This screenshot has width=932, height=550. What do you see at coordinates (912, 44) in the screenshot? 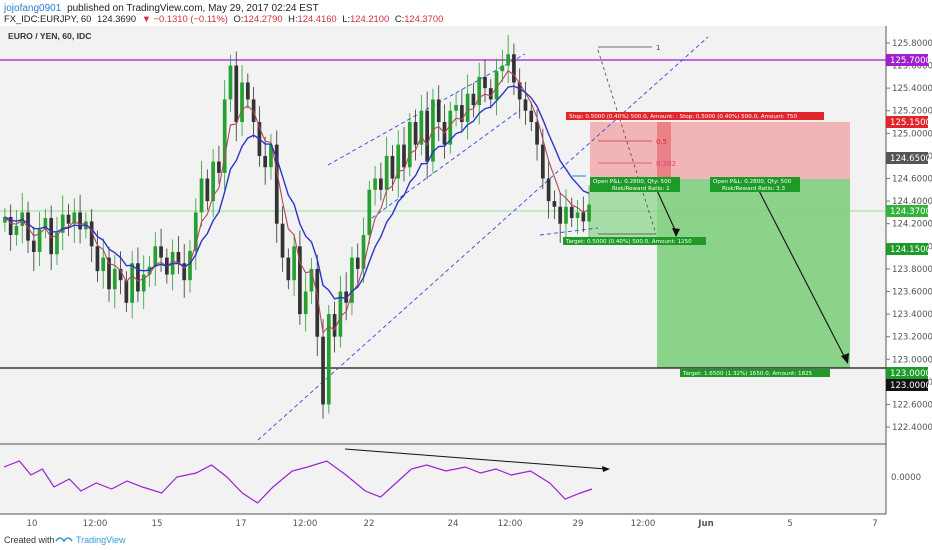
I see `y-tick-label: 125.8000` at bounding box center [912, 44].